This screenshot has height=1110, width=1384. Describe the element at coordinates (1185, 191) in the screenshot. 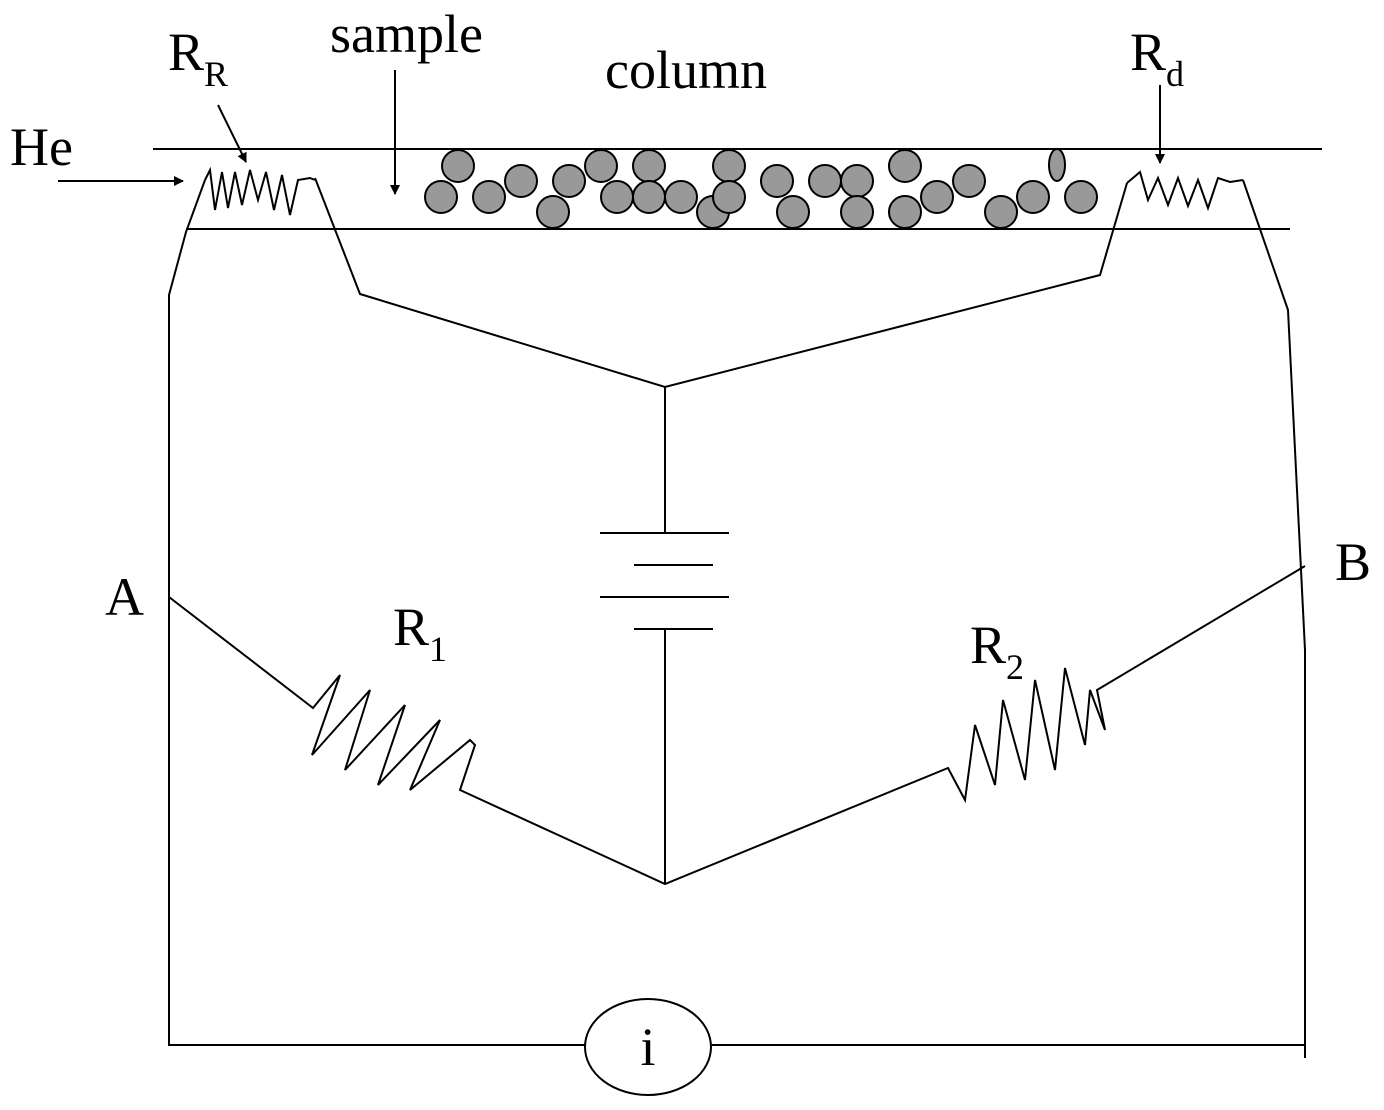

I see `rd-filament` at that location.